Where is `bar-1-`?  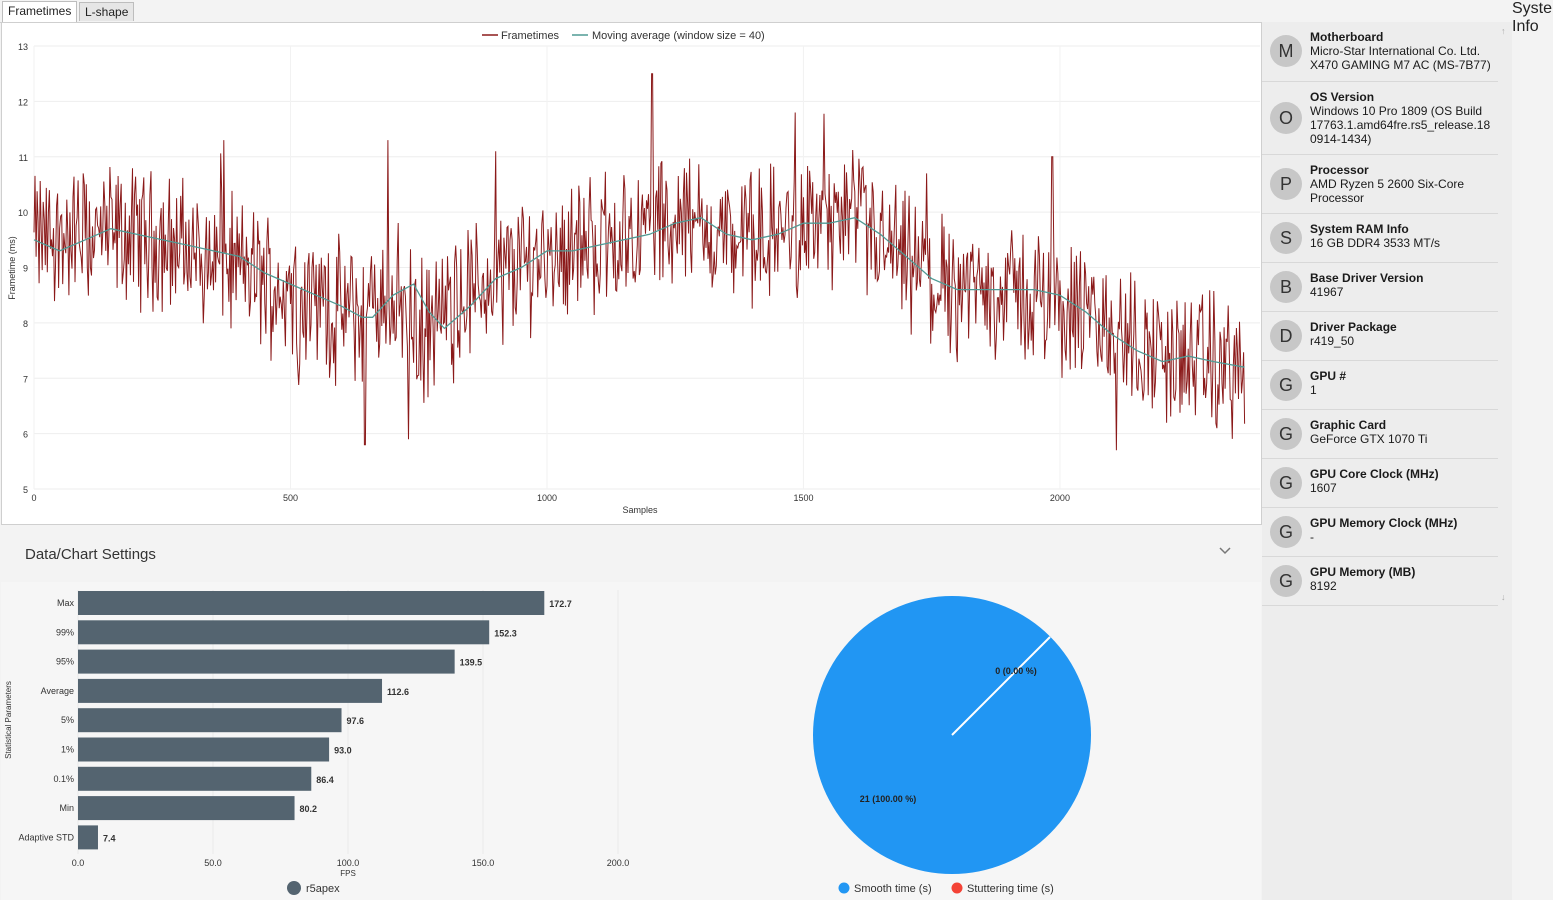 bar-1- is located at coordinates (204, 749).